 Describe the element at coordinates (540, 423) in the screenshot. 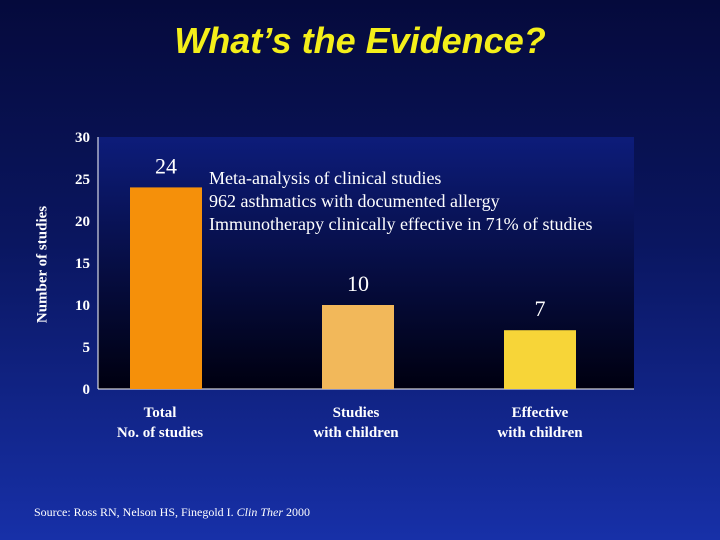

I see `x-category-label: Effective with children` at that location.